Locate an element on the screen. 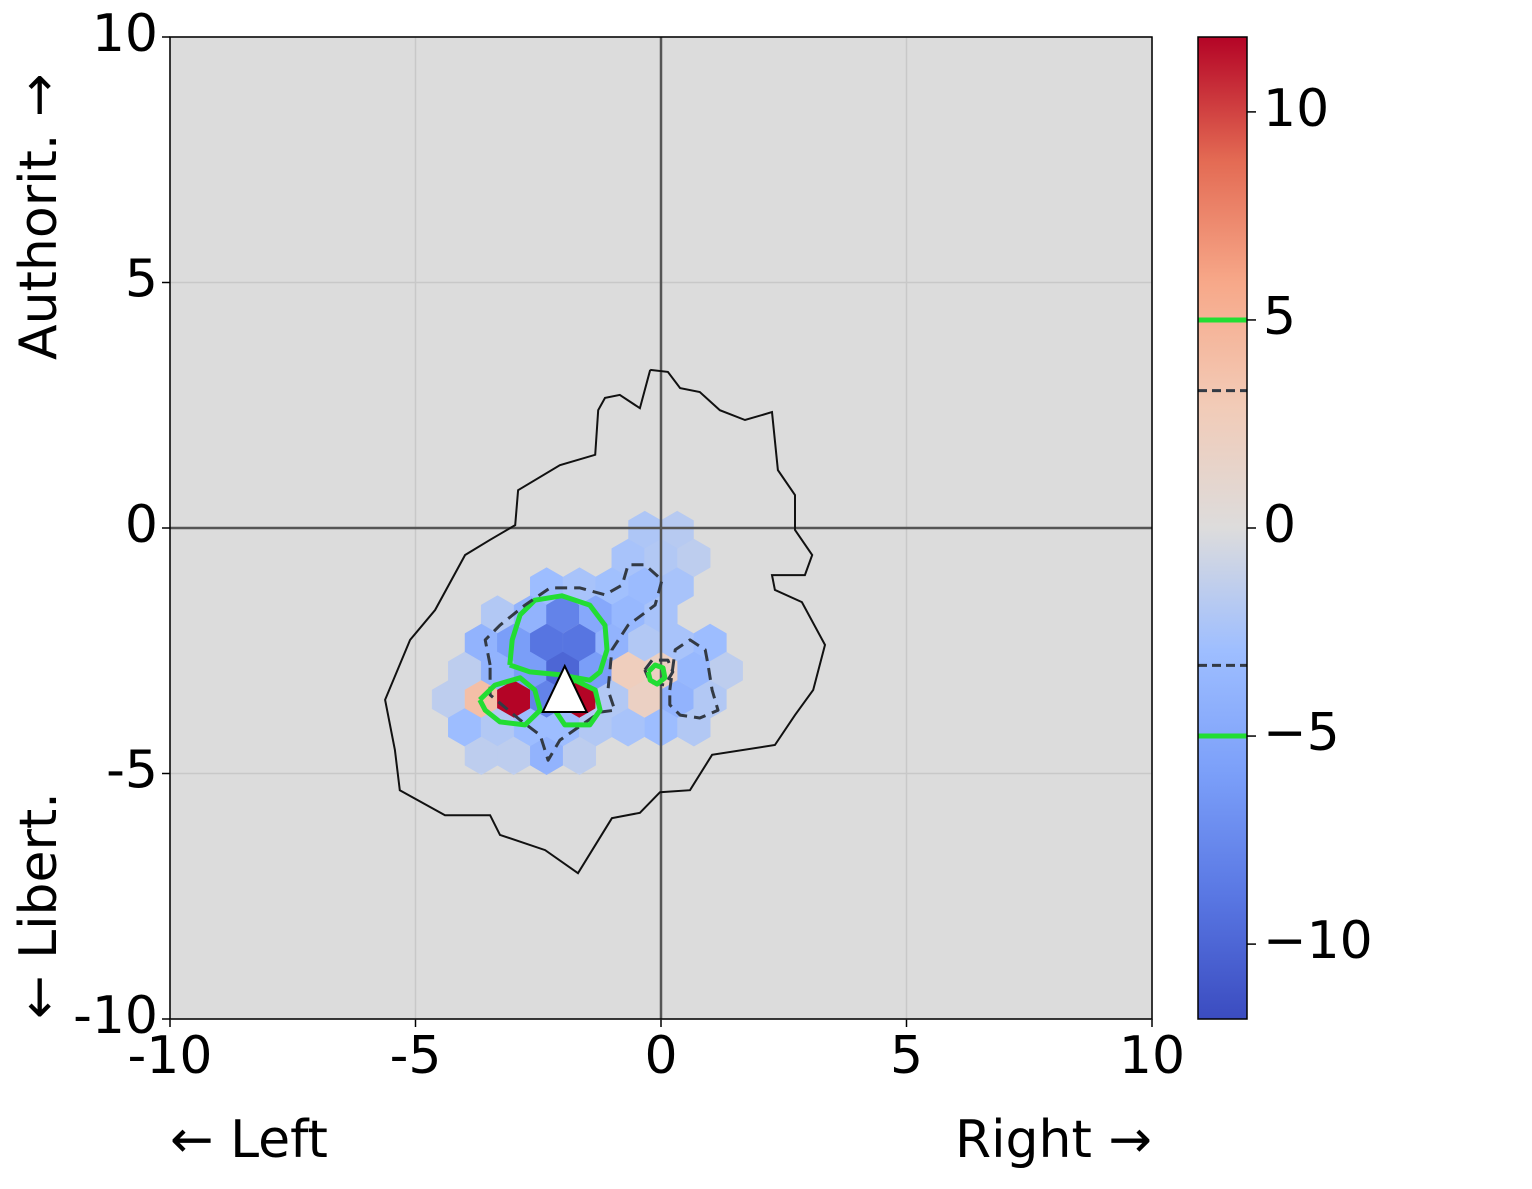 The image size is (1532, 1189). x-label-right: Right → is located at coordinates (1053, 1140).